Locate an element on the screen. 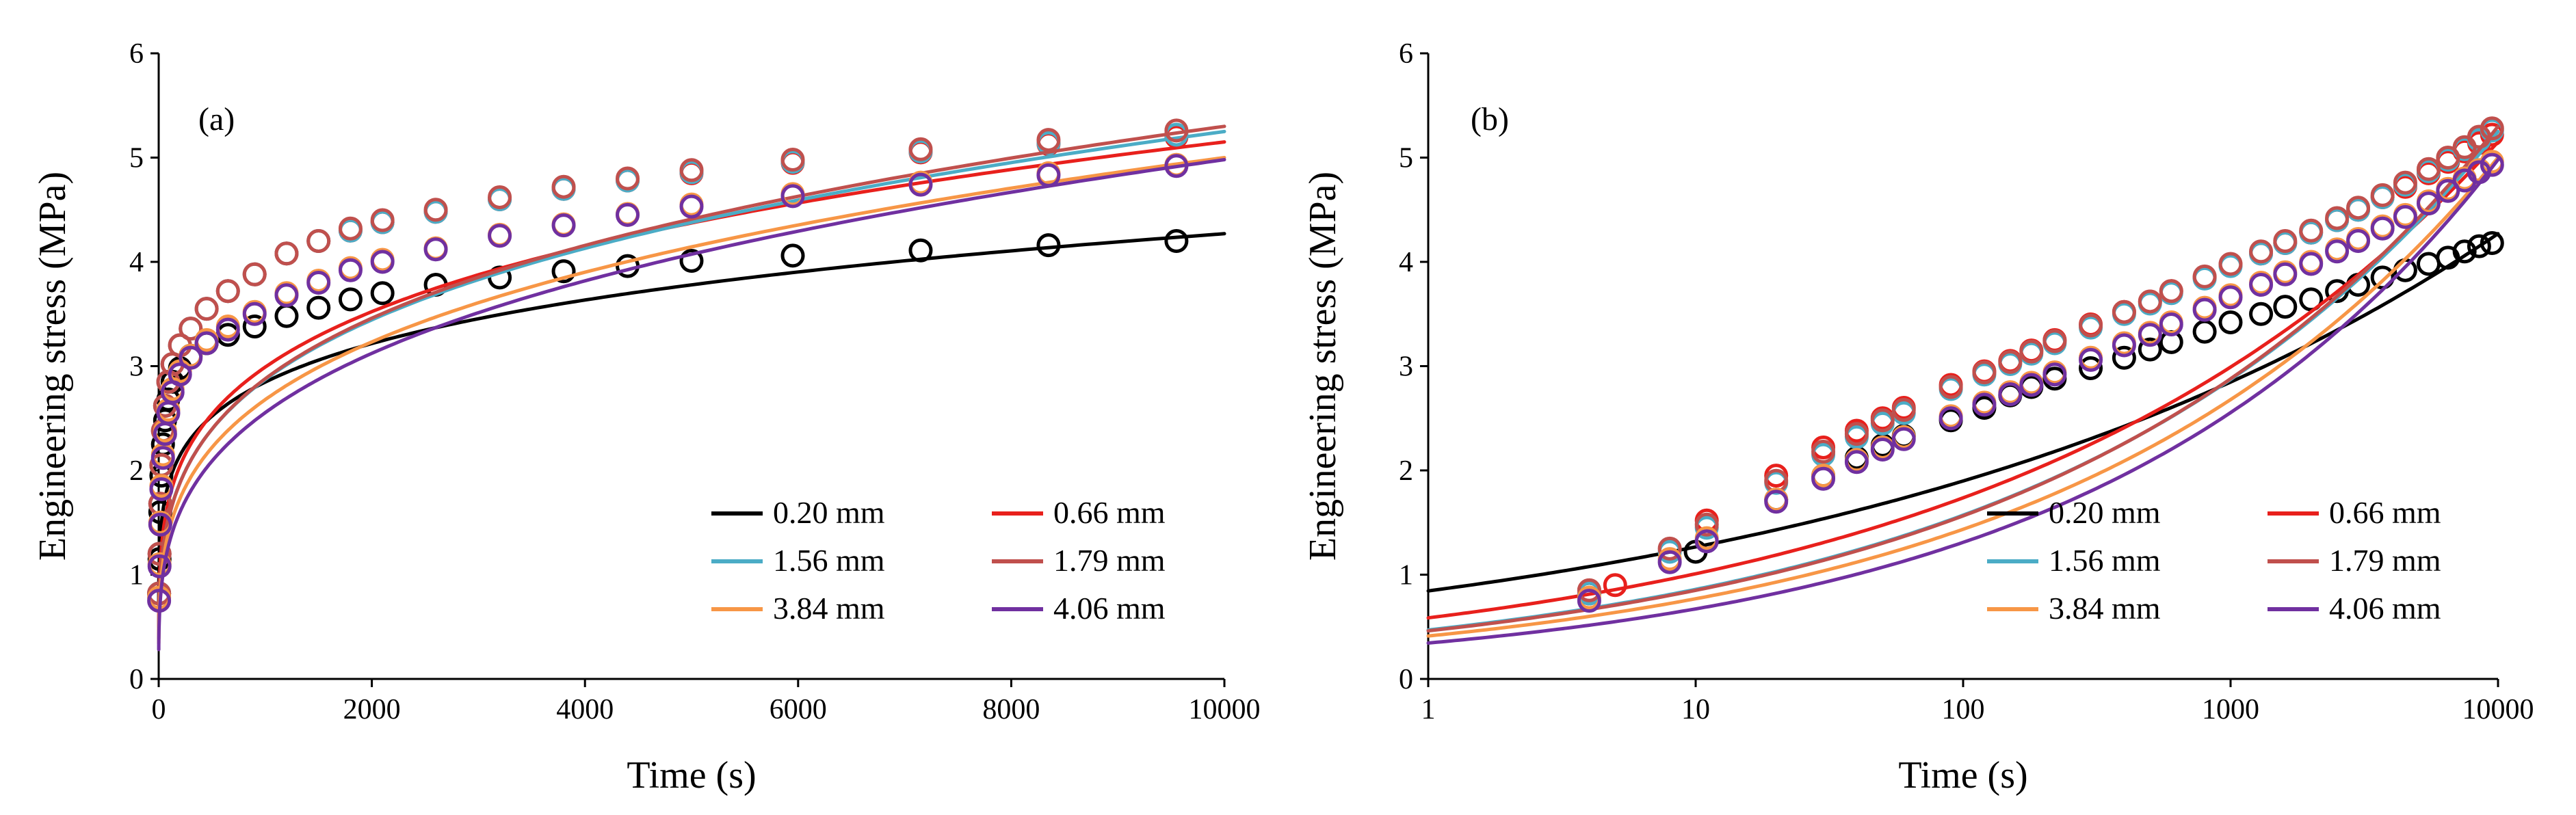 The height and width of the screenshot is (815, 2576). y-tick-label: 0 is located at coordinates (1406, 679).